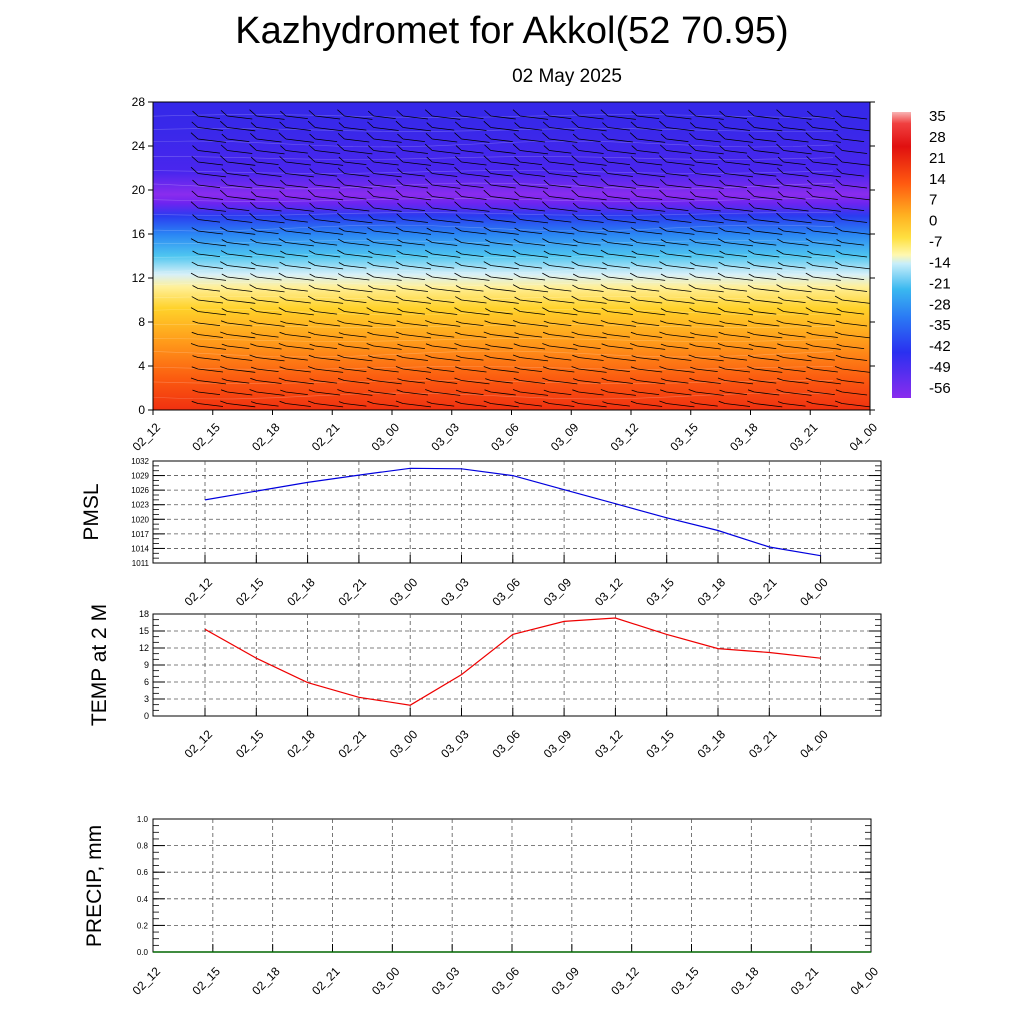  Describe the element at coordinates (940, 367) in the screenshot. I see `colorbar-label: -49` at that location.